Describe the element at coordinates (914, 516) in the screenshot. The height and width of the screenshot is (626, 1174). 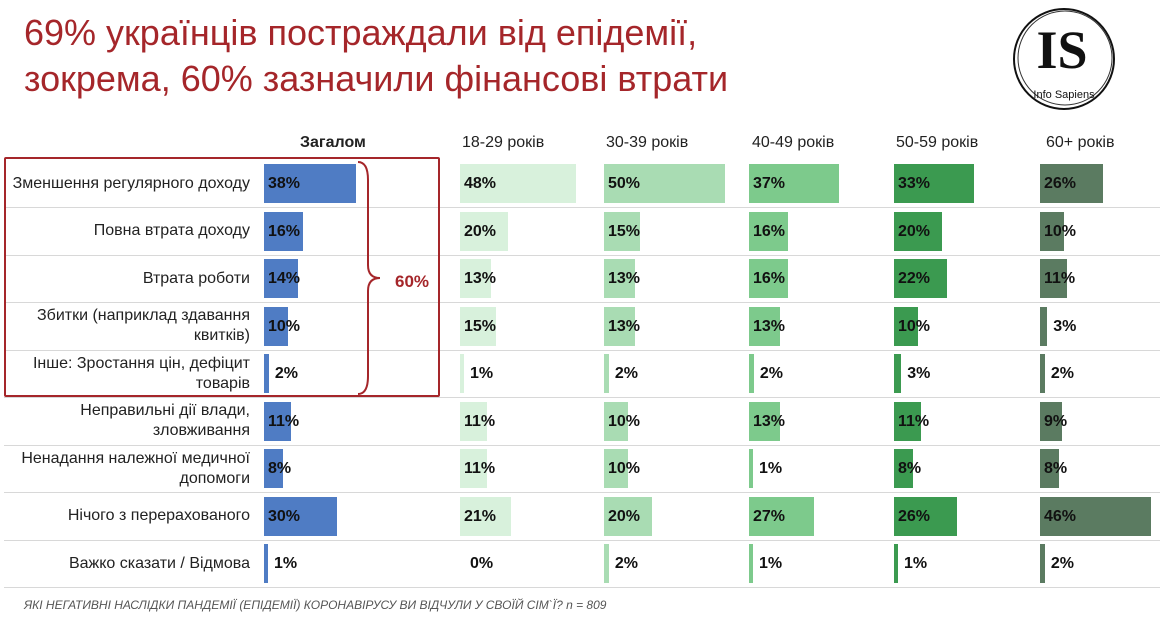
I see `data-label: 26%` at that location.